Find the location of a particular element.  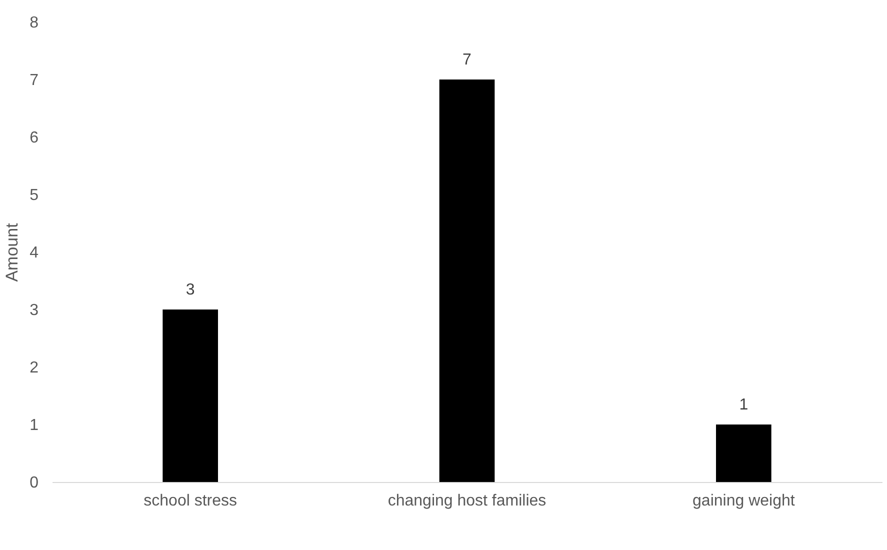

data-label: 7 is located at coordinates (467, 60).